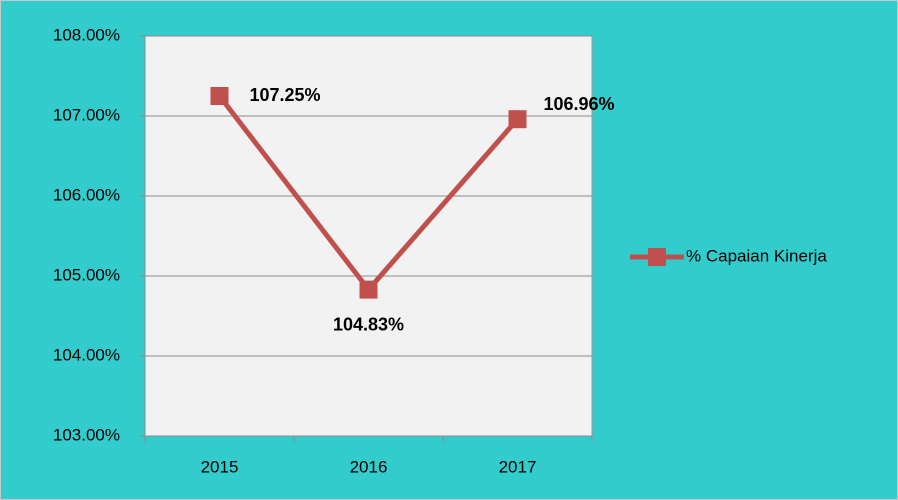 The image size is (898, 500). What do you see at coordinates (285, 95) in the screenshot?
I see `data-label: 107.25%` at bounding box center [285, 95].